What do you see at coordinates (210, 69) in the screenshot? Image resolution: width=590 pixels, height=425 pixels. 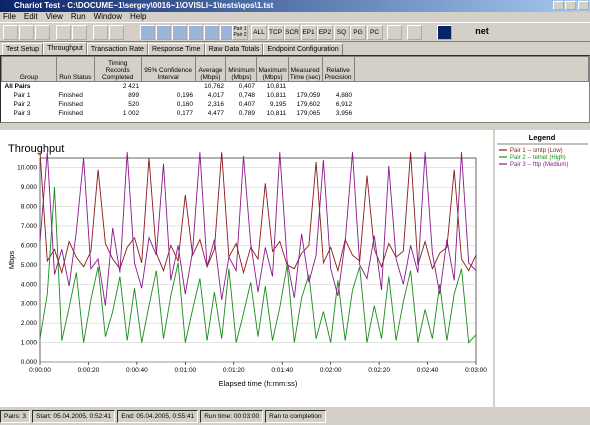 I see `column-header: Average (Mbps)` at bounding box center [210, 69].